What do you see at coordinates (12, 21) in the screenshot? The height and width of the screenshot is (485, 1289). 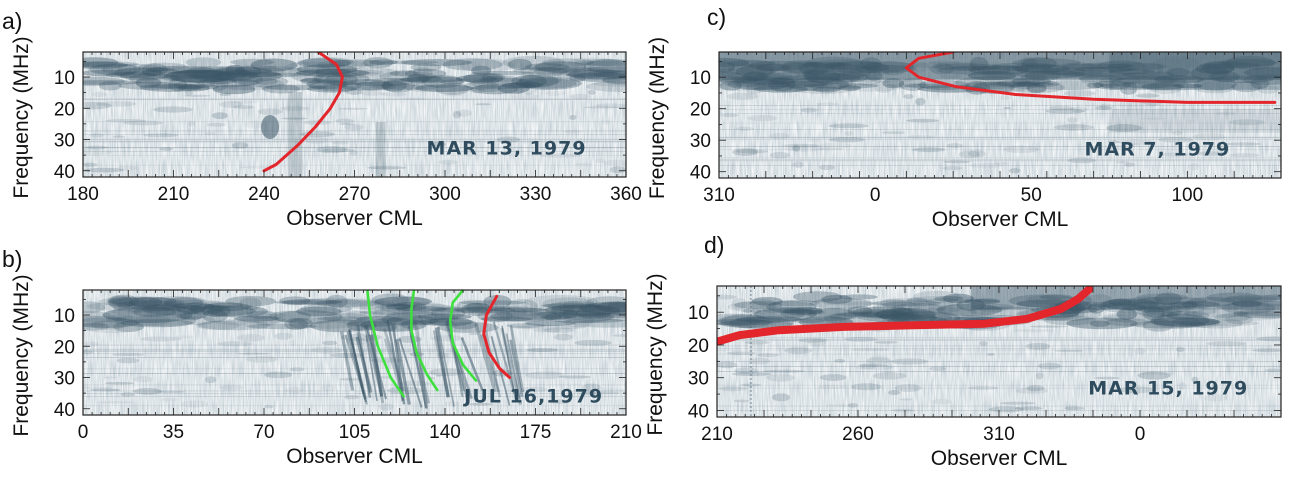 I see `panel-label: a)` at bounding box center [12, 21].